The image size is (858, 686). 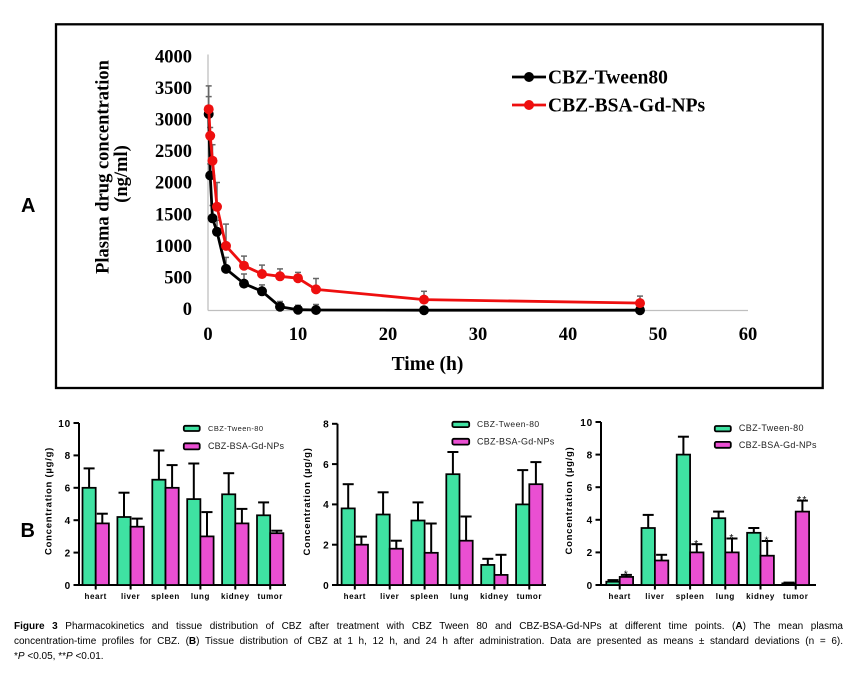 What do you see at coordinates (173, 247) in the screenshot?
I see `svg-text: 1000` at bounding box center [173, 247].